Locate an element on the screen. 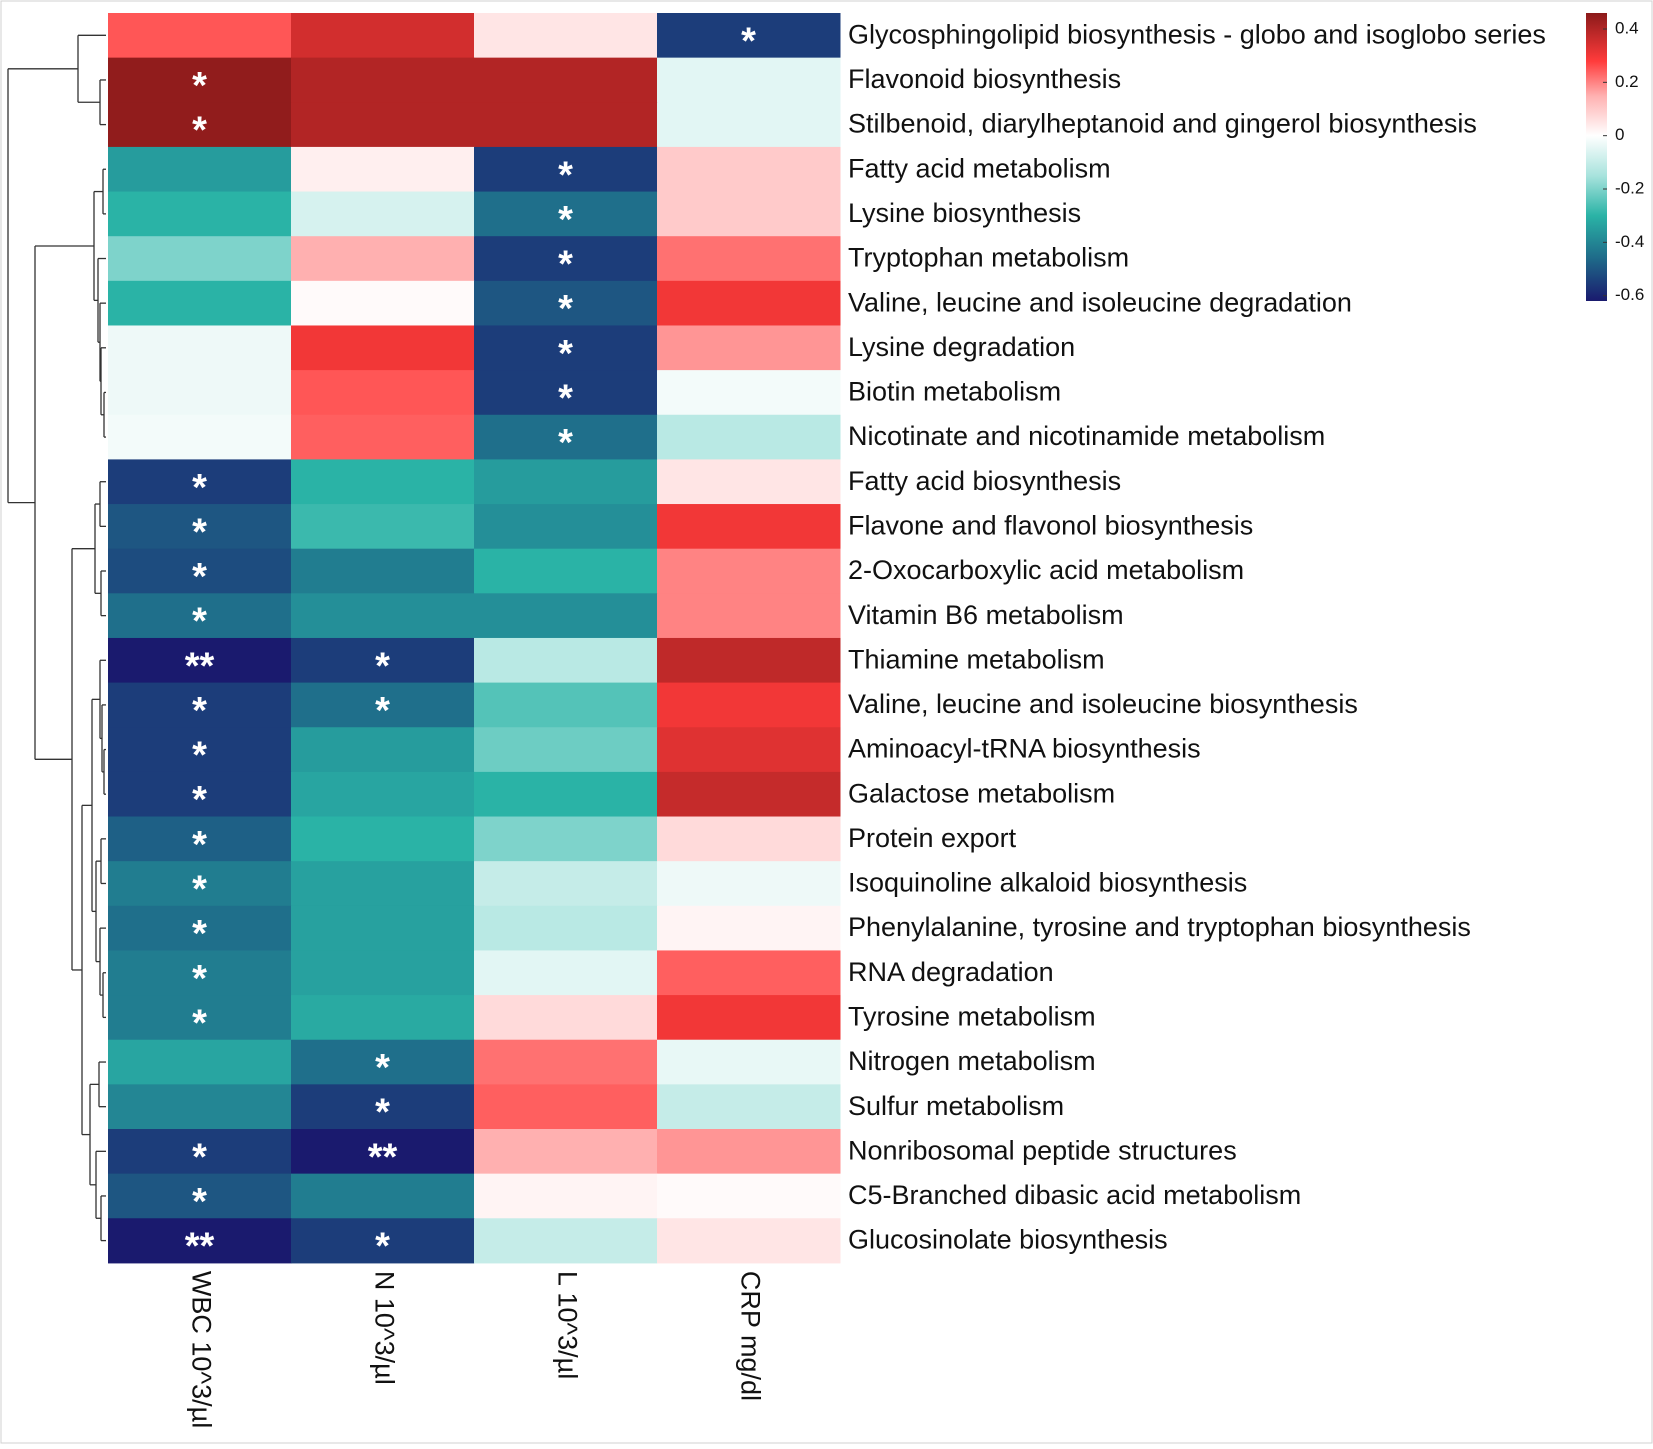  row-label: Aminoacyl-tRNA biosynthesis is located at coordinates (1024, 749).